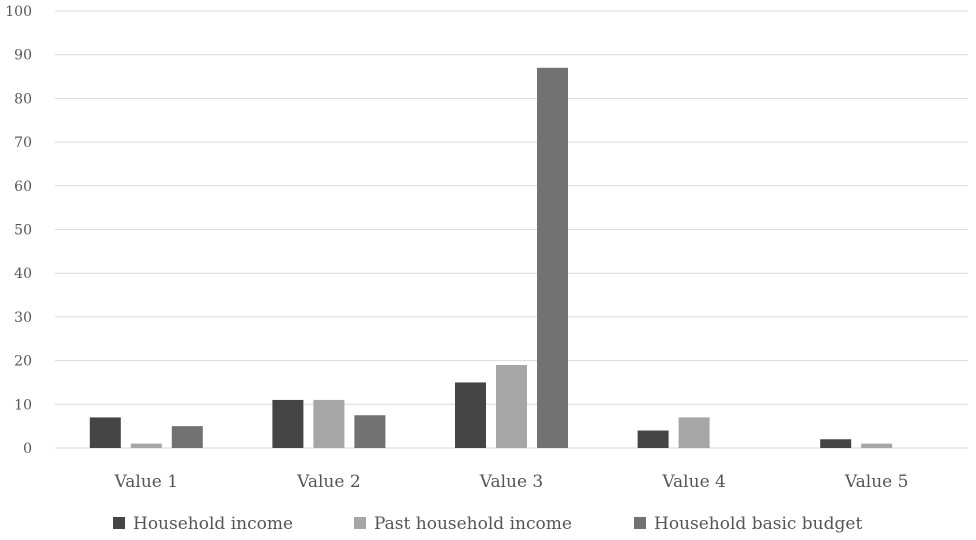 Image resolution: width=976 pixels, height=540 pixels. What do you see at coordinates (23, 187) in the screenshot?
I see `y-tick-label: 60` at bounding box center [23, 187].